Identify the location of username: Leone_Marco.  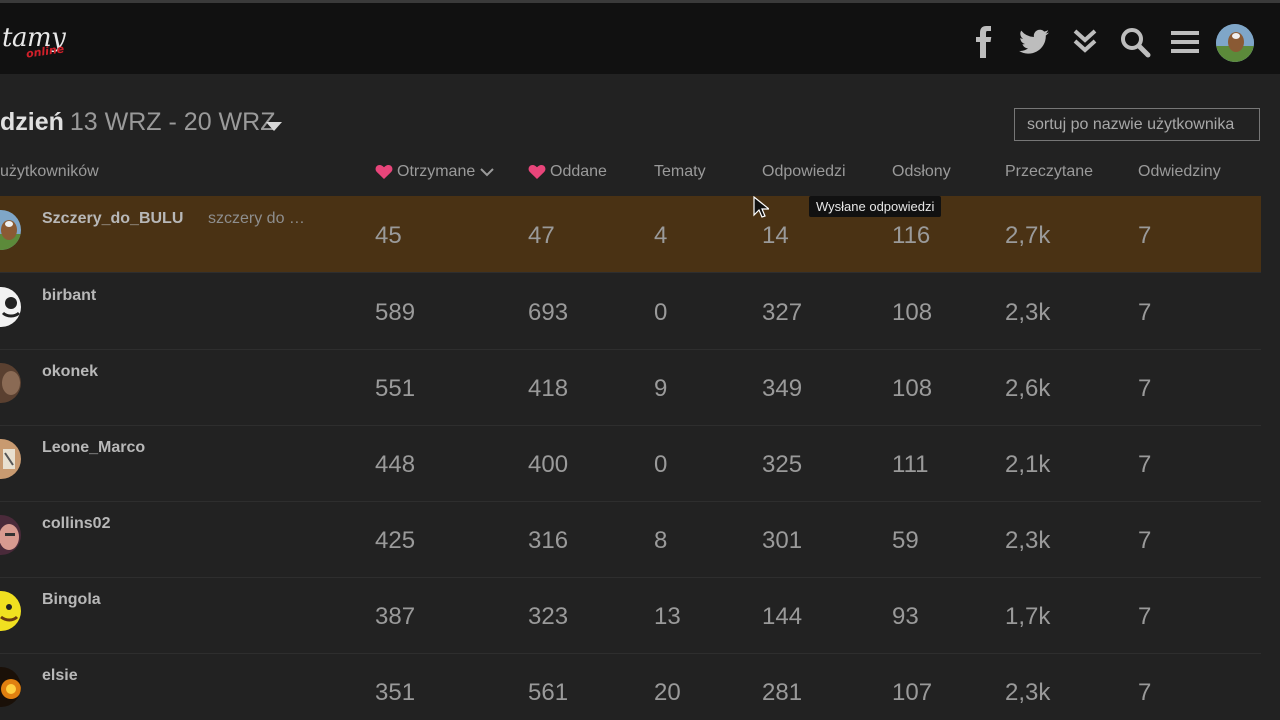
(94, 447).